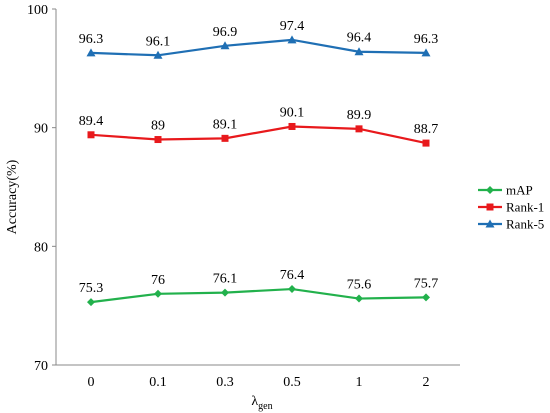  What do you see at coordinates (426, 382) in the screenshot?
I see `x-tick-label: 2` at bounding box center [426, 382].